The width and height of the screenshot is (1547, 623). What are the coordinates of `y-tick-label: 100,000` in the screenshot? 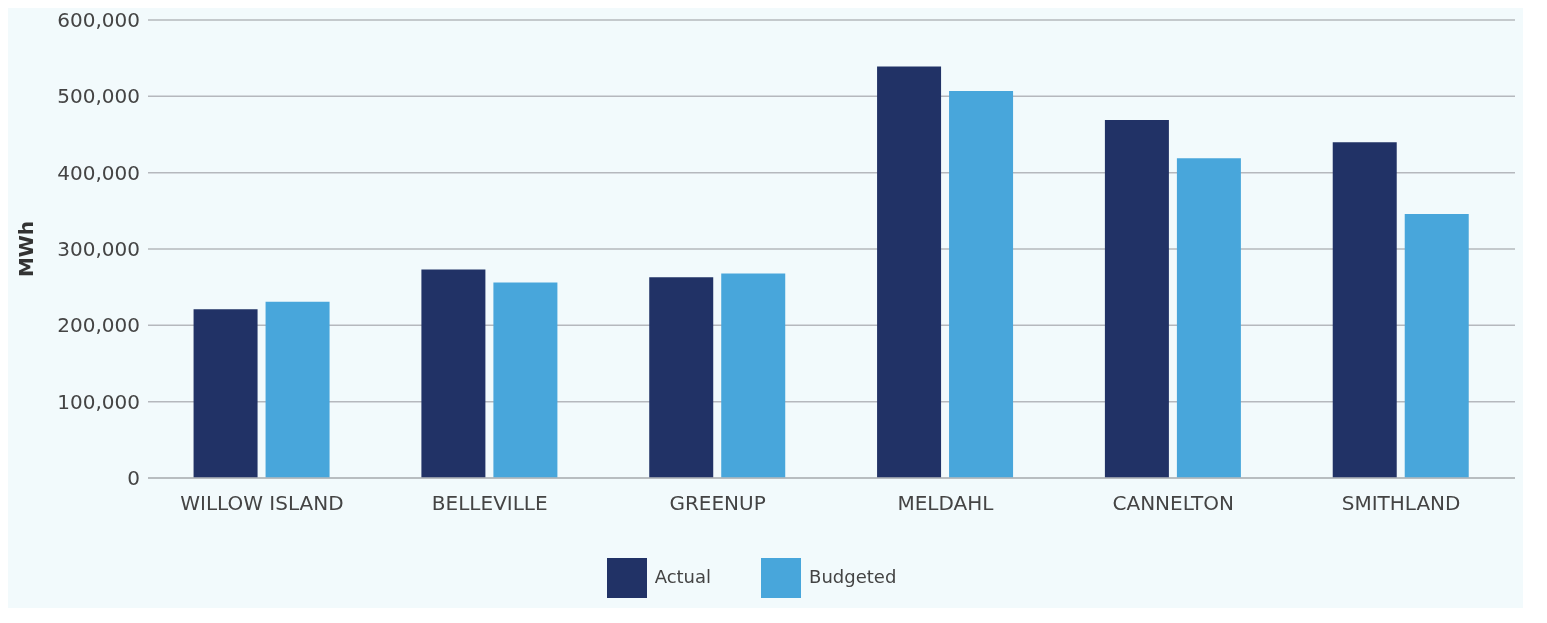 It's located at (98, 401).